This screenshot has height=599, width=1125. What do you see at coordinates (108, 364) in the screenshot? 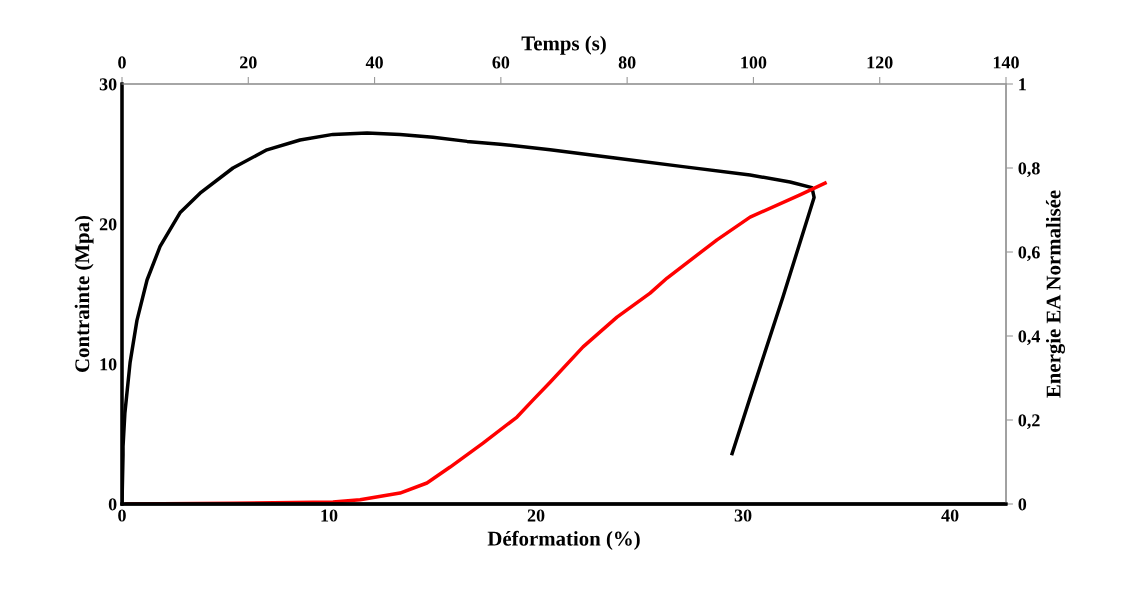
I see `y-tick-label: 10` at bounding box center [108, 364].